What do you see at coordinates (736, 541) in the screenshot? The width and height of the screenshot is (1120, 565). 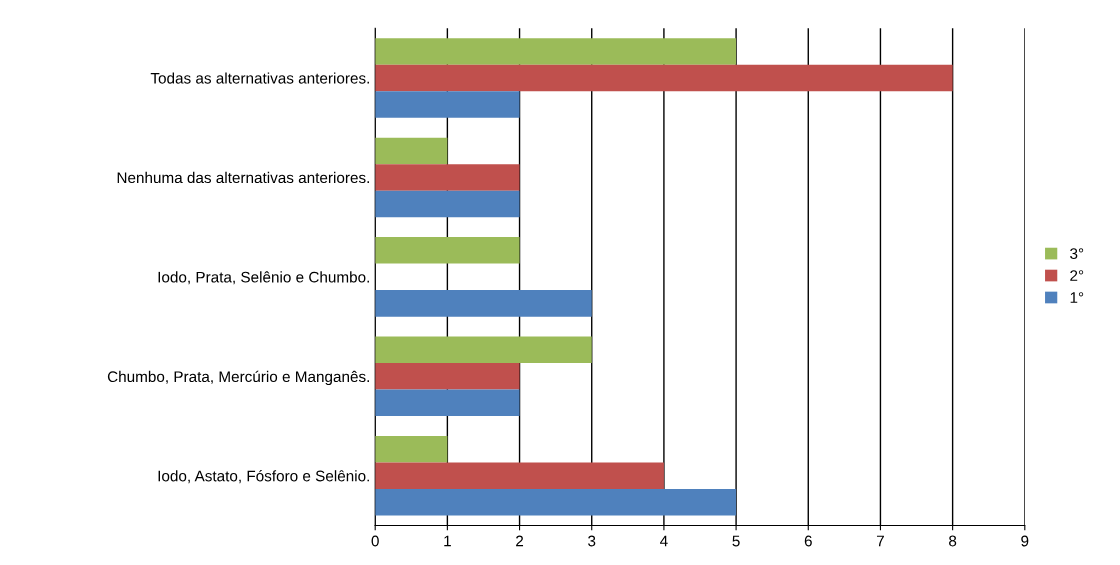 I see `x-tick-label: 5` at bounding box center [736, 541].